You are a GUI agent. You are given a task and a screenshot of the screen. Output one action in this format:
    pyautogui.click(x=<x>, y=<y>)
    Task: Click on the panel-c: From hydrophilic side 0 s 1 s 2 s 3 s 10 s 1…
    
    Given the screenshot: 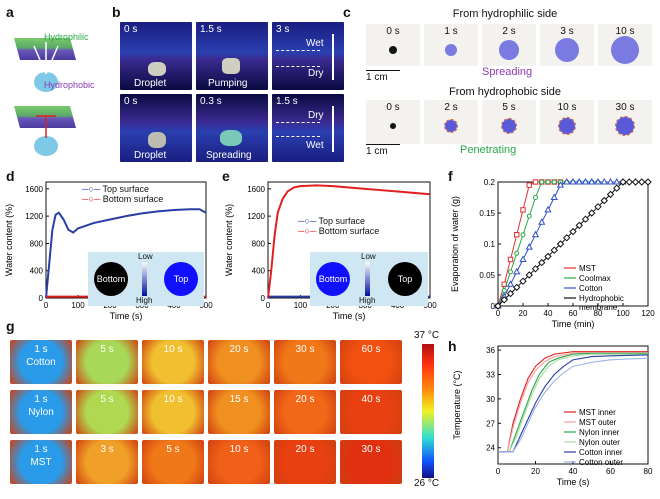 What is the action you would take?
    pyautogui.click(x=505, y=84)
    